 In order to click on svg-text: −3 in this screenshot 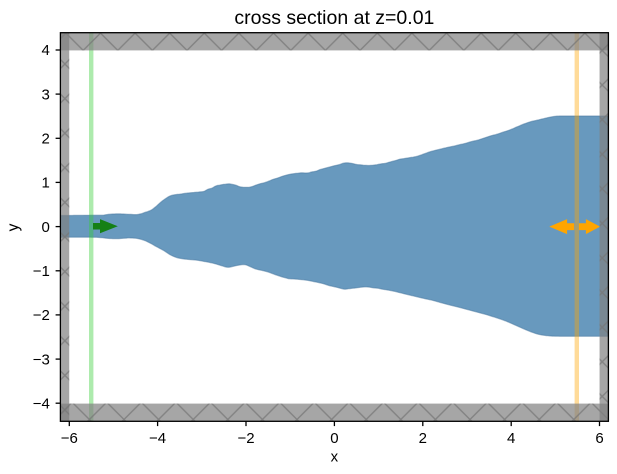, I will do `click(41, 359)`.